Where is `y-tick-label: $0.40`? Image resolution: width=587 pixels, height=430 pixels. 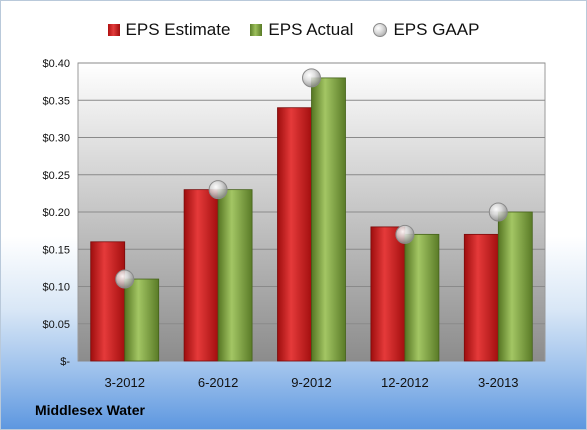
y-tick-label: $0.40 is located at coordinates (56, 64).